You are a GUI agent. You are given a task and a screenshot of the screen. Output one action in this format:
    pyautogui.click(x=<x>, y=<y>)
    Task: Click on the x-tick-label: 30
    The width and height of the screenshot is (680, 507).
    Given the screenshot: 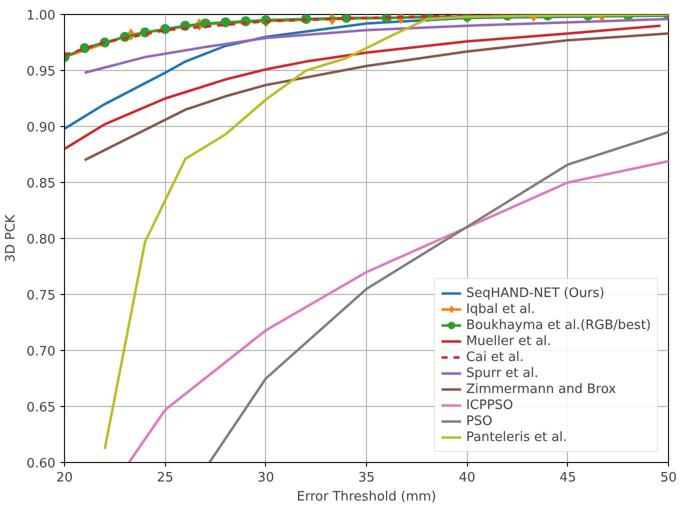 What is the action you would take?
    pyautogui.click(x=266, y=478)
    